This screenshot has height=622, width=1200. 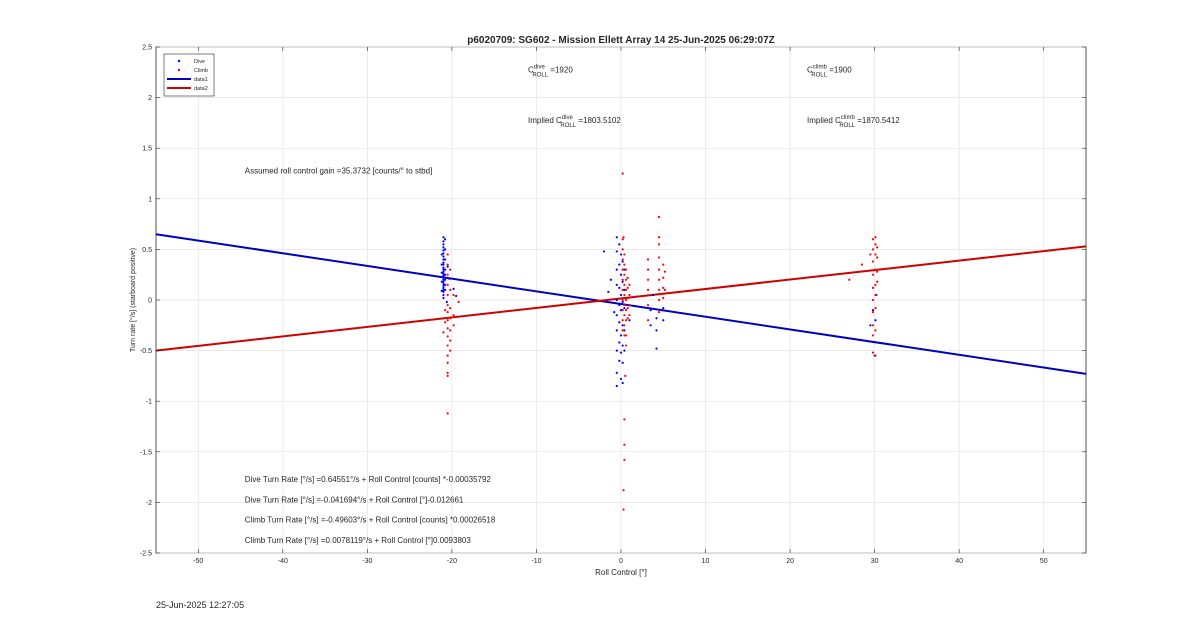 What do you see at coordinates (829, 71) in the screenshot?
I see `annotation-c_climb: Cclimb ROLL =1900` at bounding box center [829, 71].